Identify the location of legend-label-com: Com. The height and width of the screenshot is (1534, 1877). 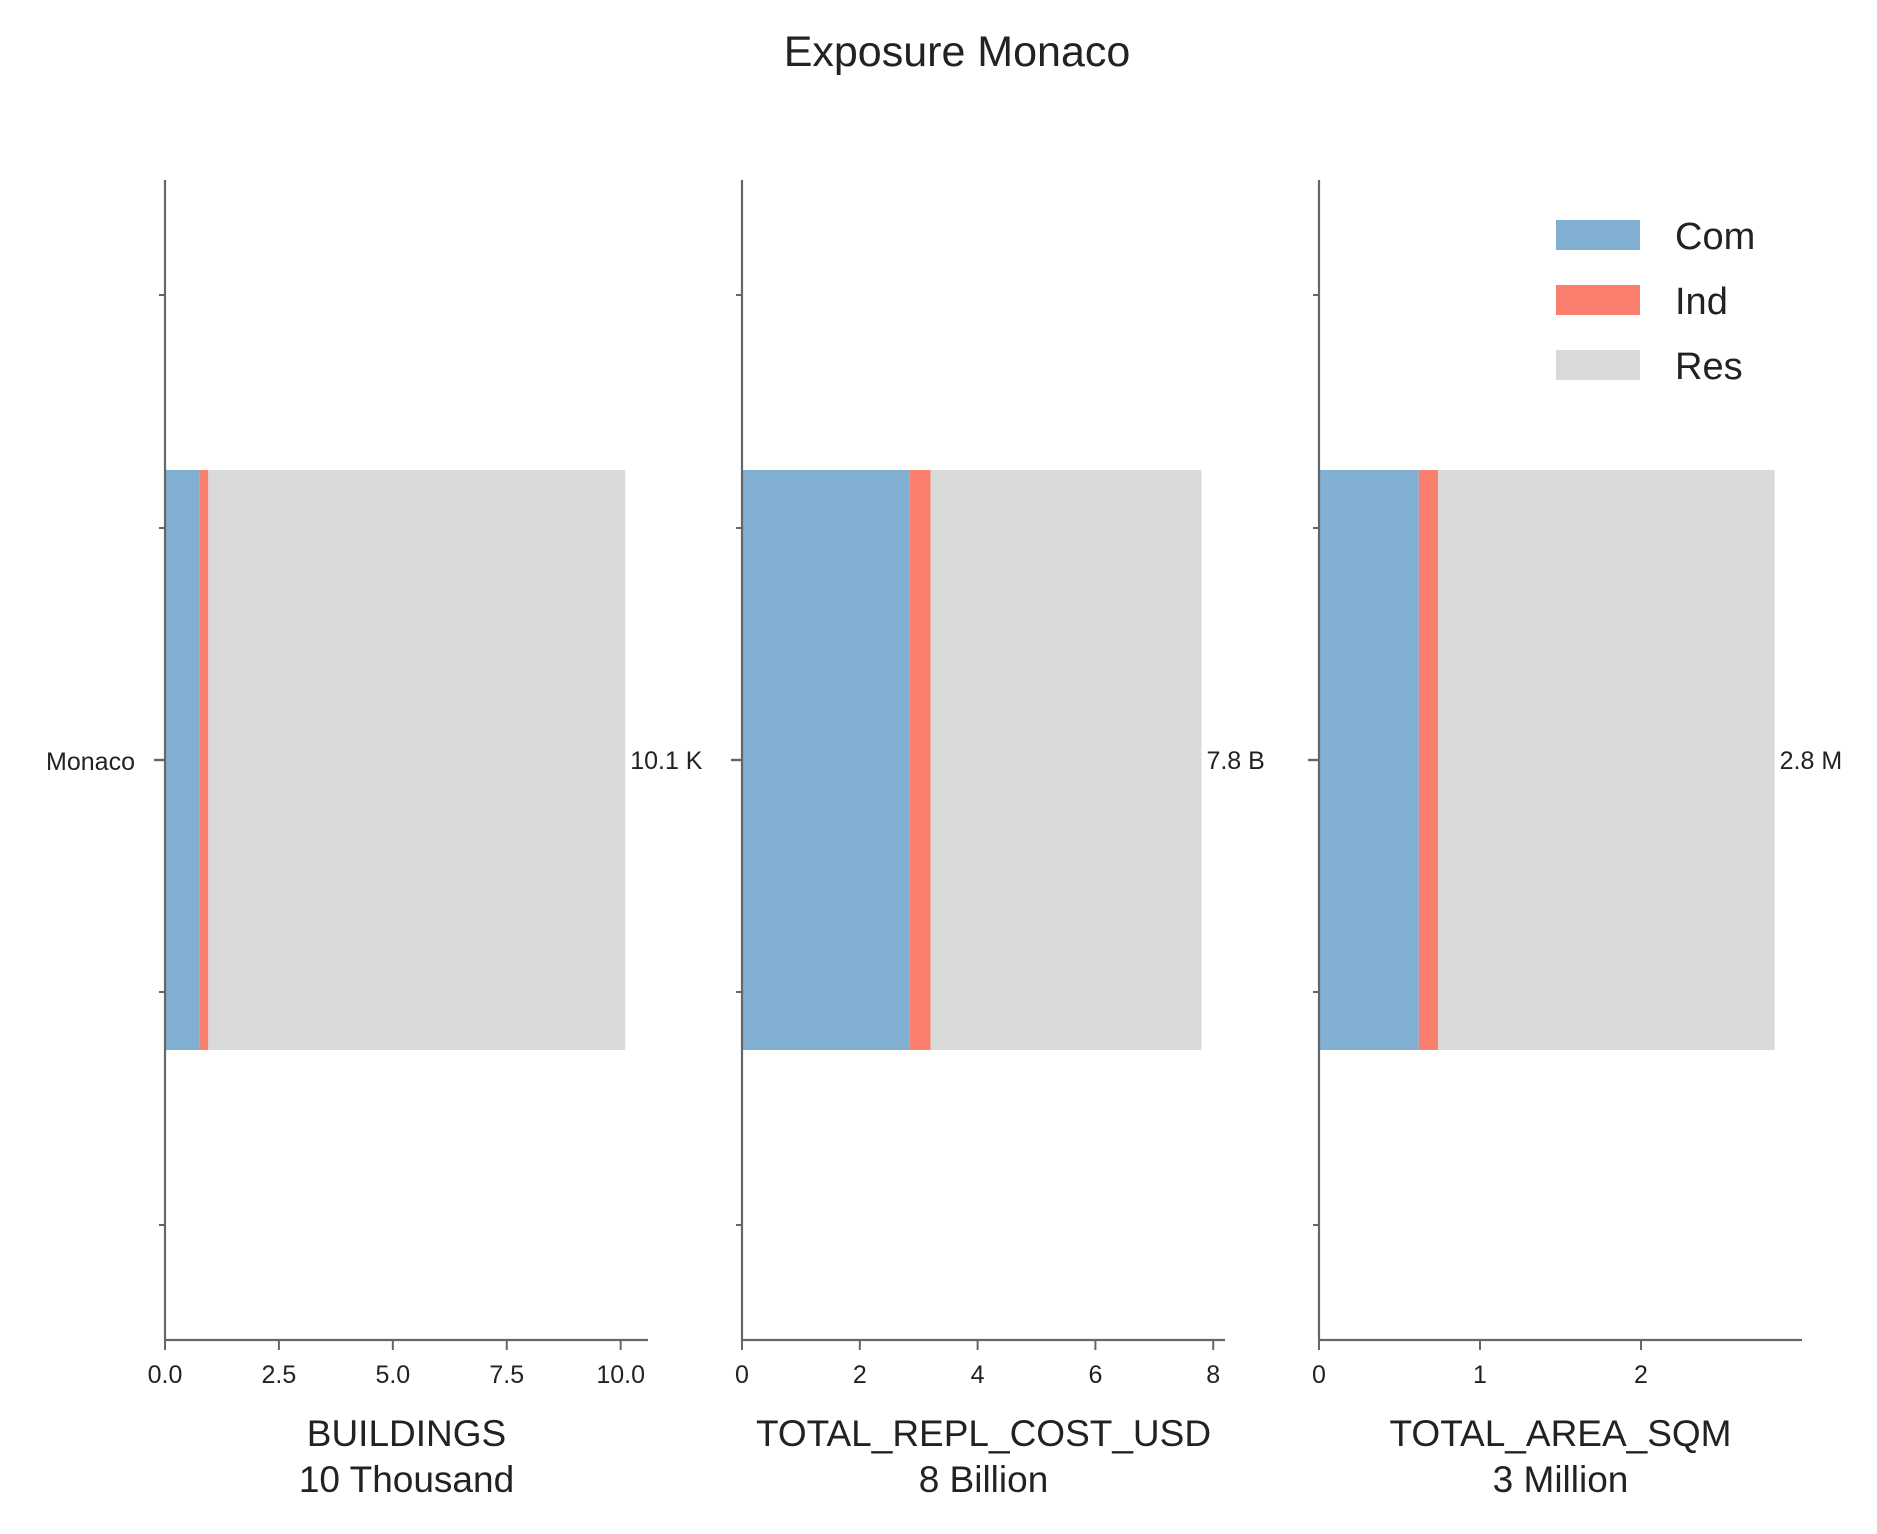
(1715, 237).